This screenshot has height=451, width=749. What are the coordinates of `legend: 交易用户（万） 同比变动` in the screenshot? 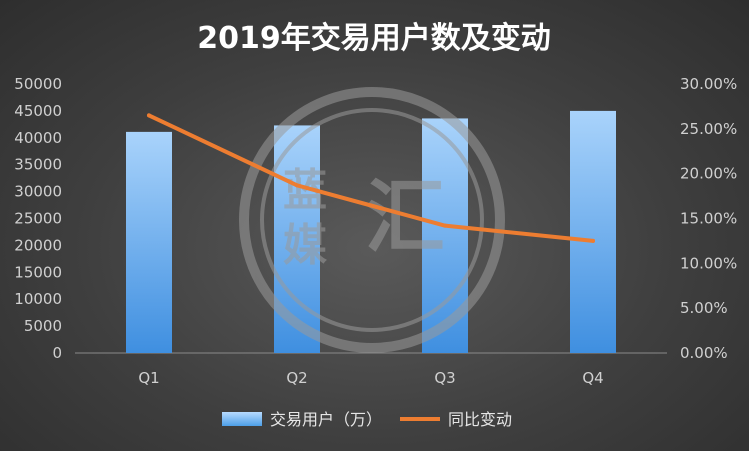 It's located at (367, 419).